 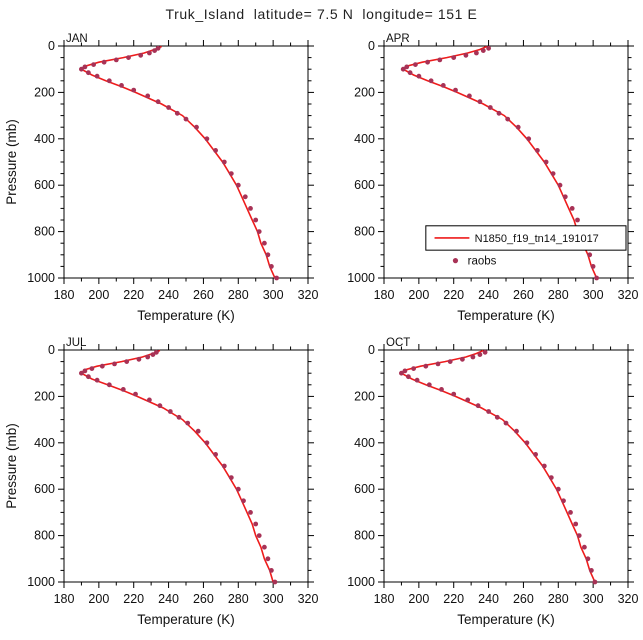 What do you see at coordinates (76, 343) in the screenshot?
I see `month-label: JUL` at bounding box center [76, 343].